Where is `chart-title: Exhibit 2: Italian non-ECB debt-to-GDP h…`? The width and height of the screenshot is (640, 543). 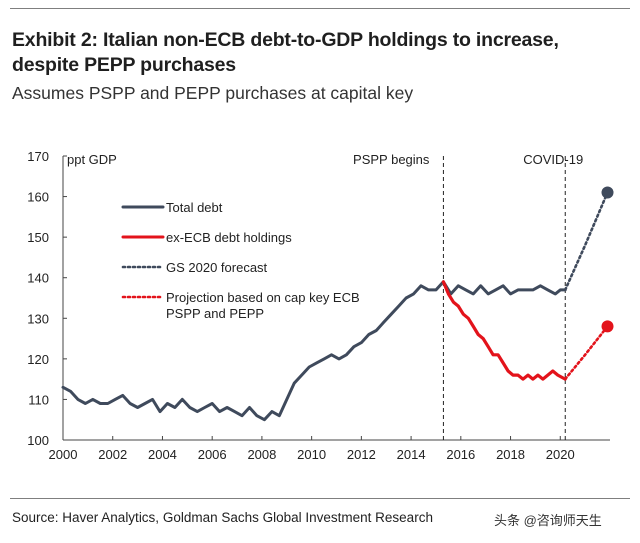
chart-title: Exhibit 2: Italian non-ECB debt-to-GDP h… is located at coordinates (285, 53).